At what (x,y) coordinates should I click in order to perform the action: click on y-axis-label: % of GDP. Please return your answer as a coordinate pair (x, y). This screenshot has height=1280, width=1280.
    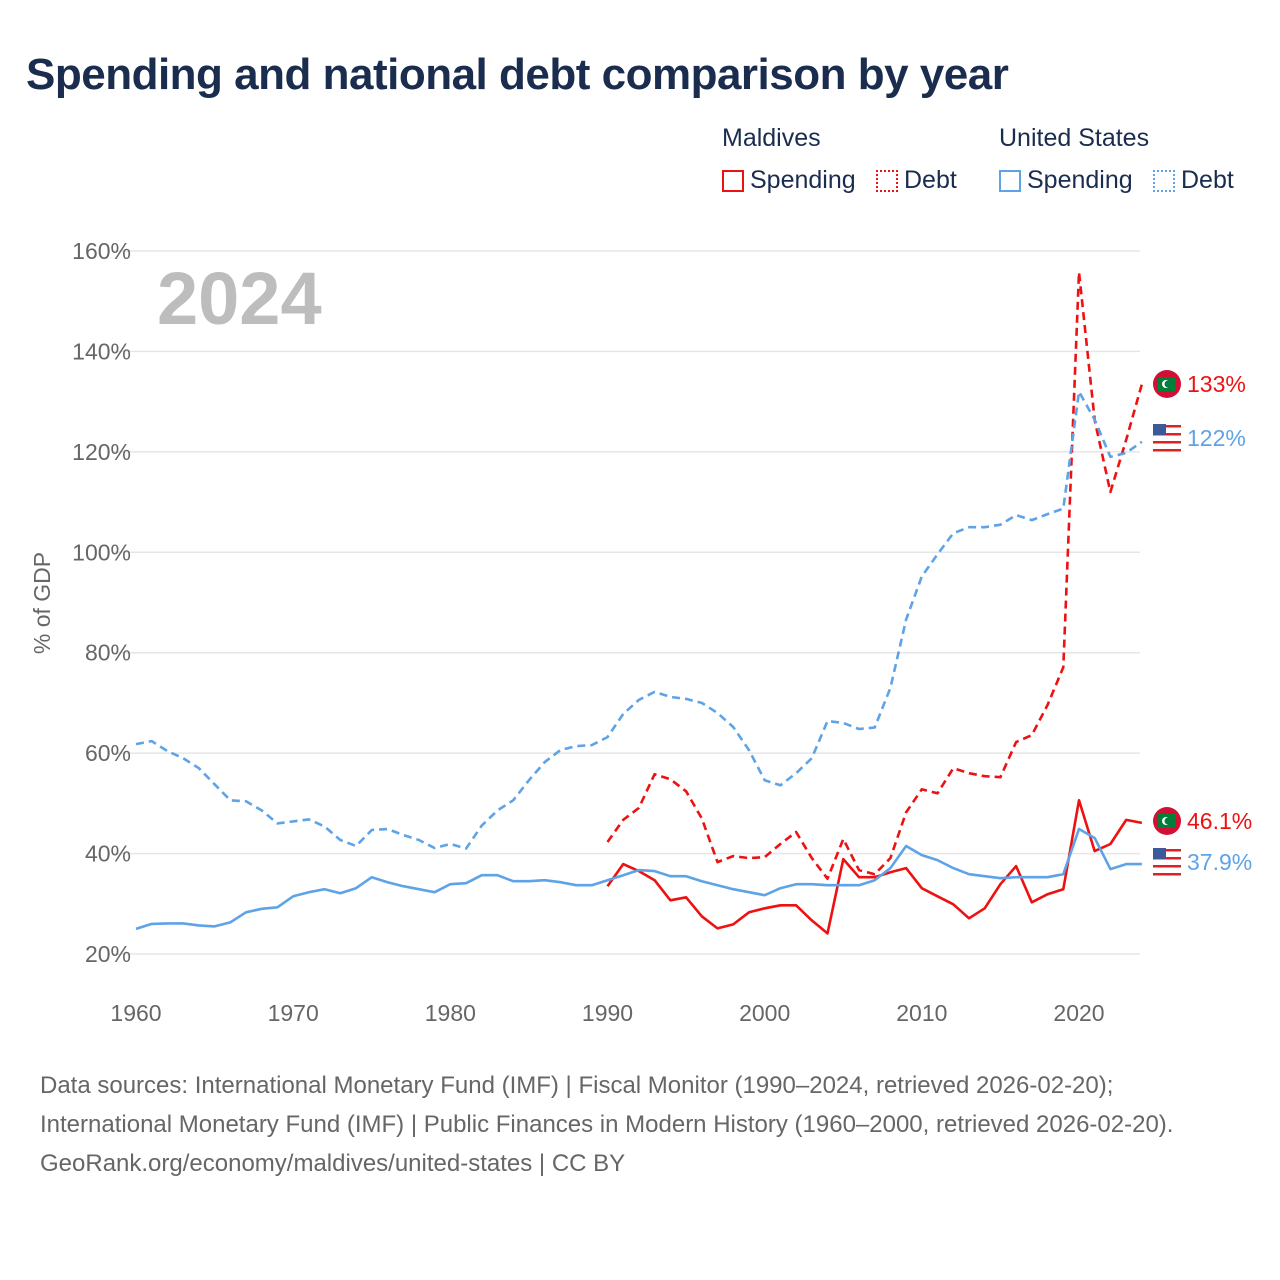
    Looking at the image, I should click on (42, 603).